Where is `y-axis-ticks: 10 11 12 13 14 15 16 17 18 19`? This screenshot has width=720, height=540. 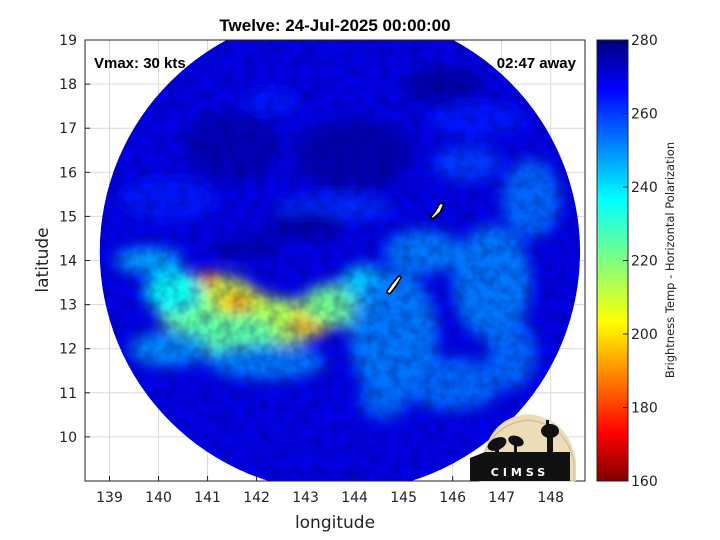
y-axis-ticks: 10 11 12 13 14 15 16 17 18 19 is located at coordinates (74, 239).